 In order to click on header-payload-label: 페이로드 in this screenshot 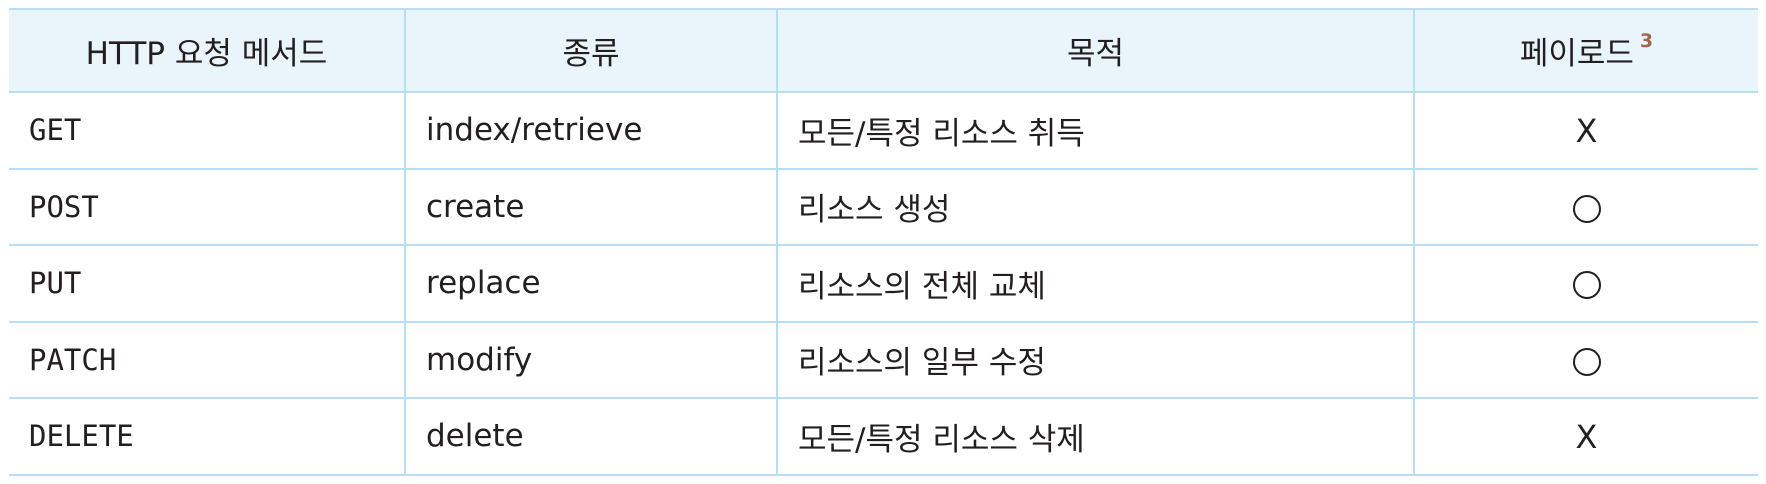, I will do `click(1576, 54)`.